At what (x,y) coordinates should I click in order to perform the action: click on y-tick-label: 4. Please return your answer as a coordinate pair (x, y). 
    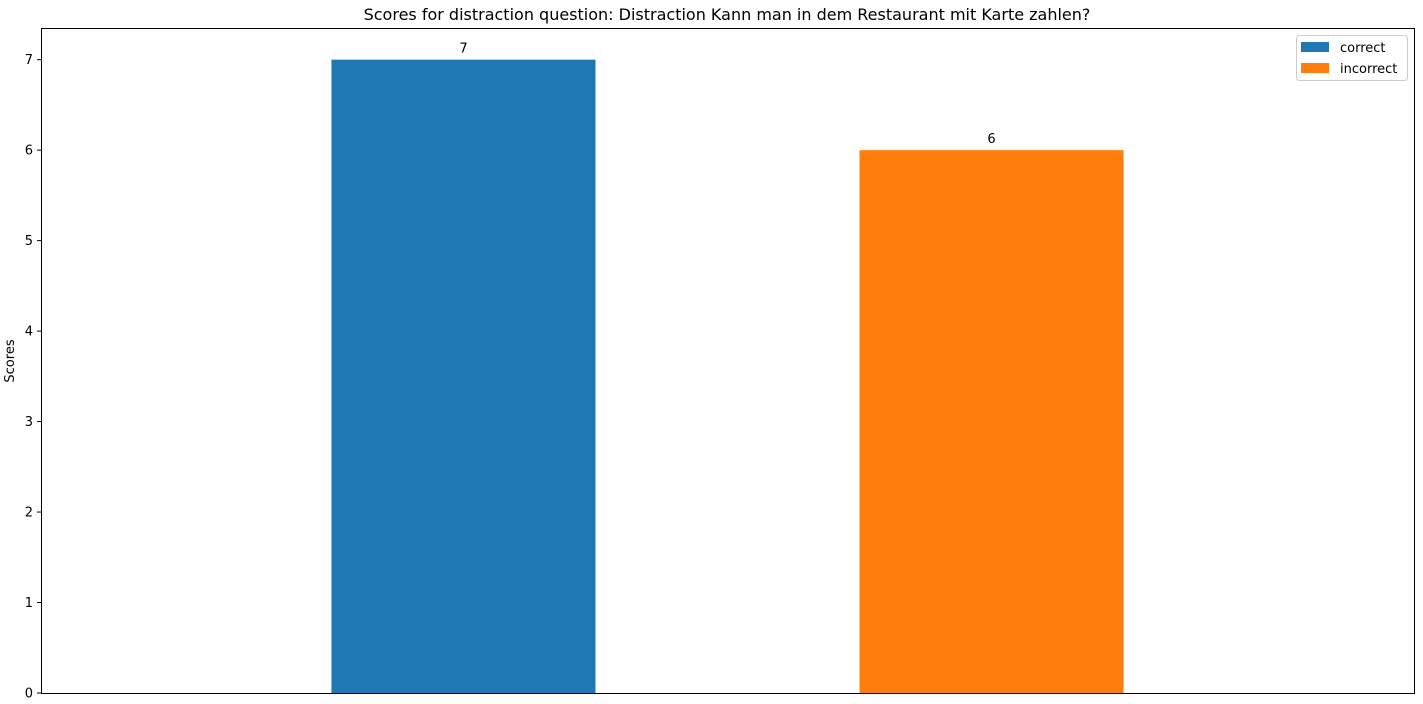
    Looking at the image, I should click on (29, 332).